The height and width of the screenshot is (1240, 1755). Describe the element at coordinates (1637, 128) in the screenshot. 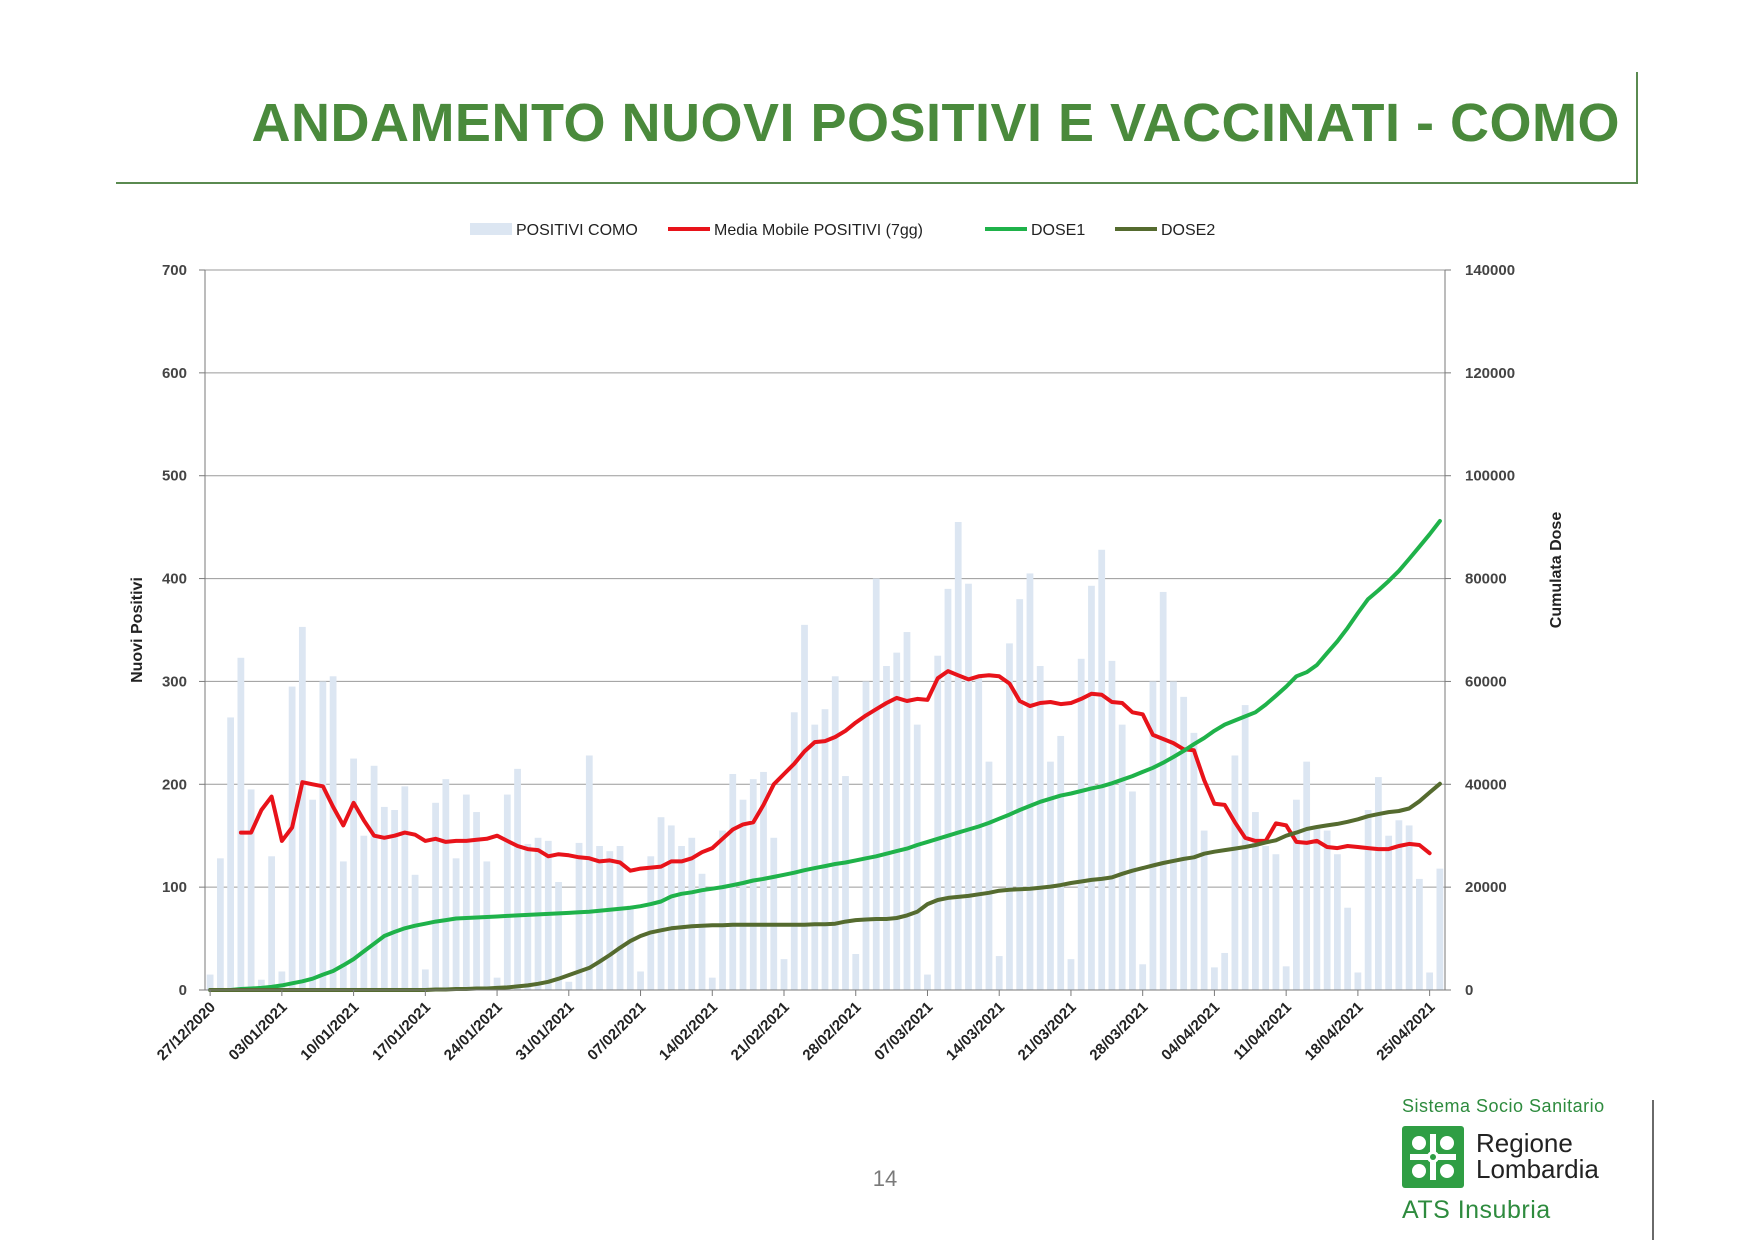

I see `title-side-rule` at that location.